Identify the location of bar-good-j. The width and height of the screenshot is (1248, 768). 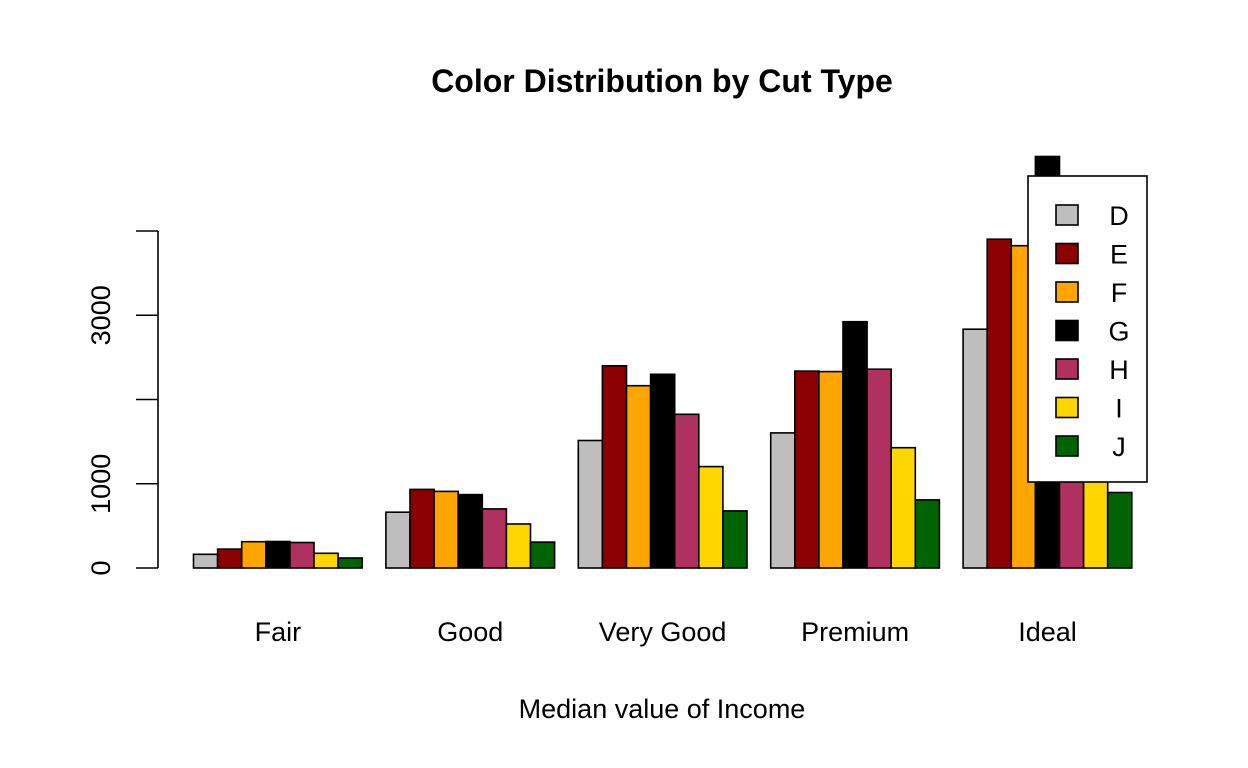
(542, 555).